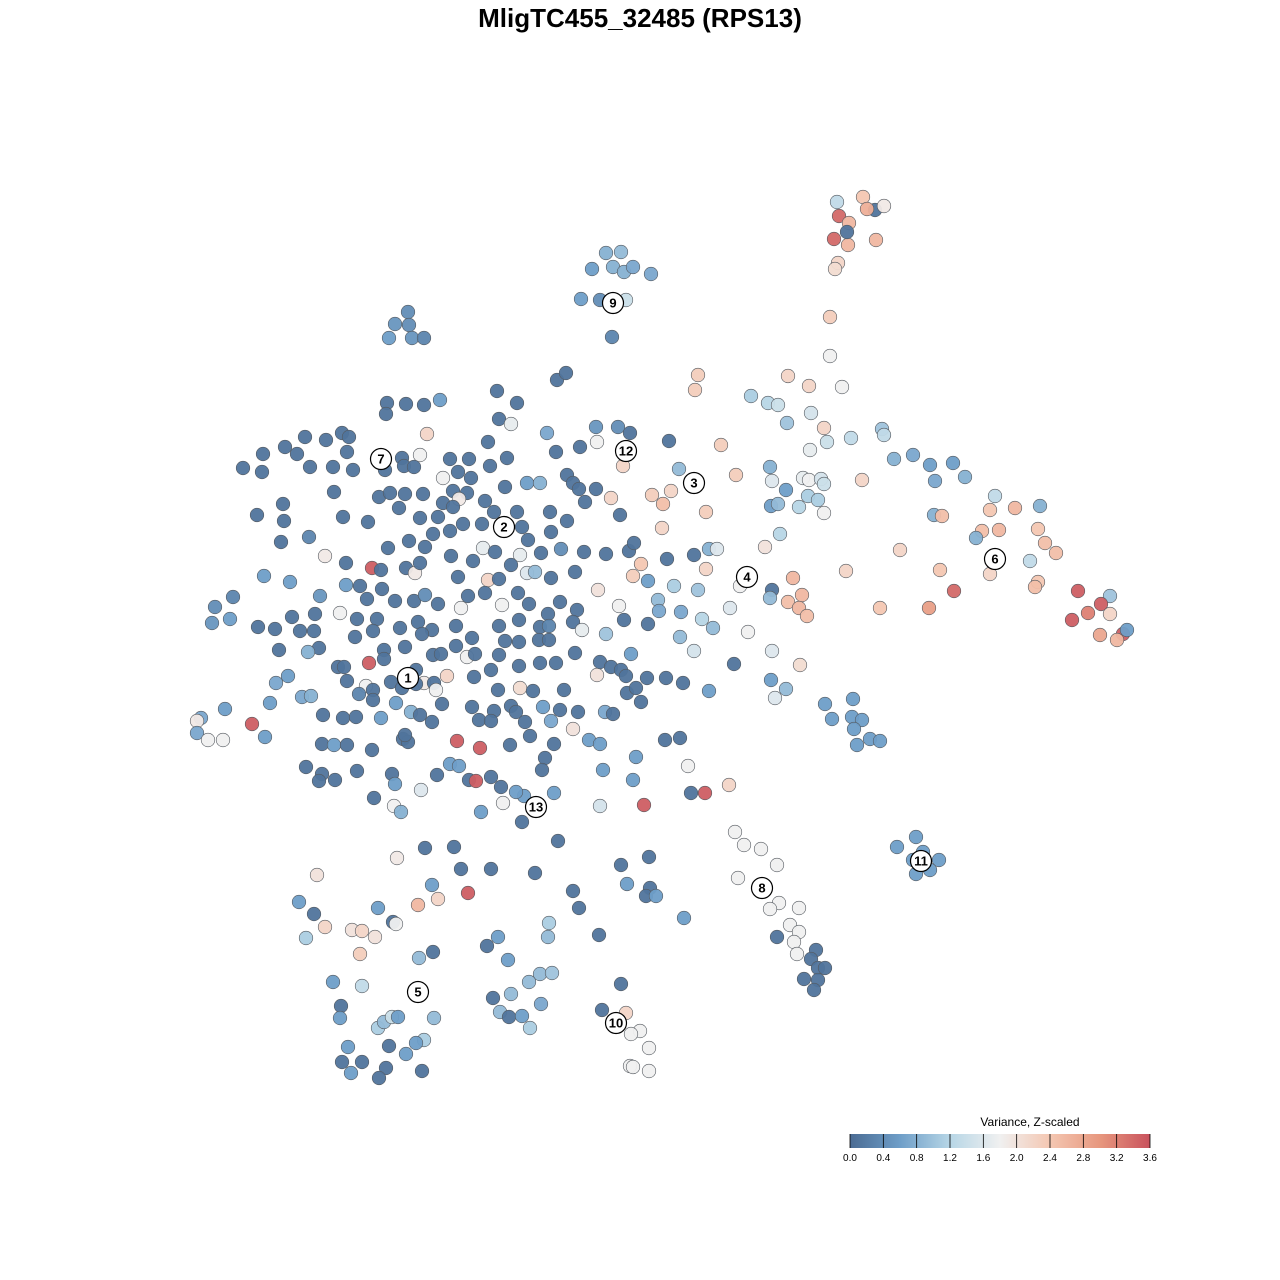 This screenshot has width=1280, height=1280. I want to click on cluster-label-text: 5, so click(417, 992).